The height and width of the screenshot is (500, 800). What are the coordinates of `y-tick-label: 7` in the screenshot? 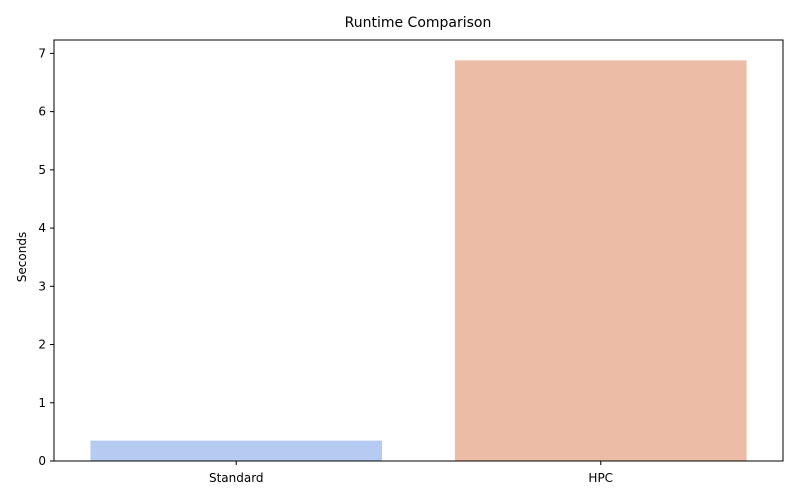 It's located at (42, 53).